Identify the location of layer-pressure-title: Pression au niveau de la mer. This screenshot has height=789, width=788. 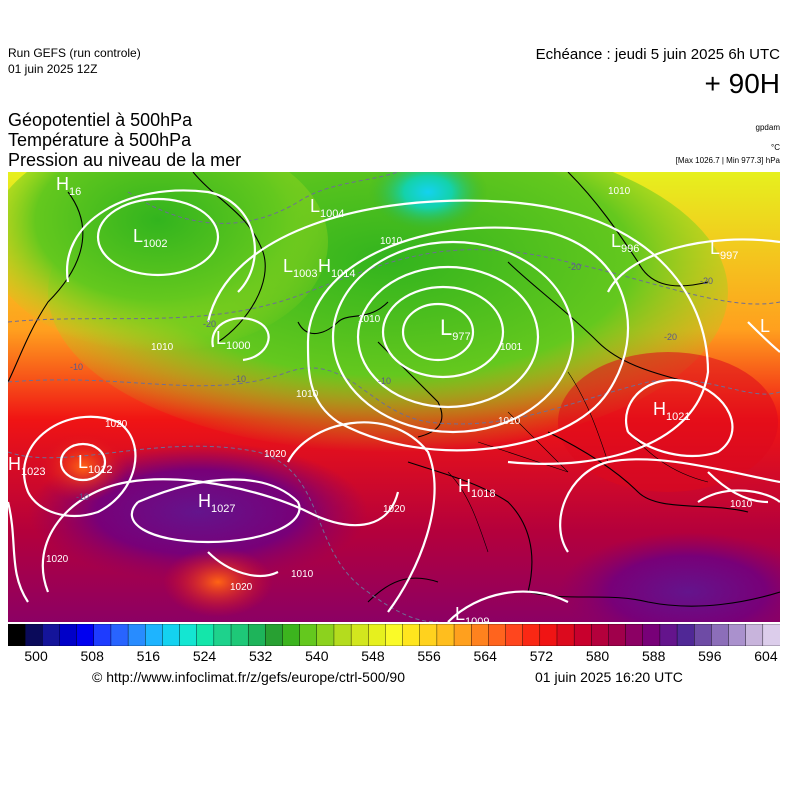
(125, 160).